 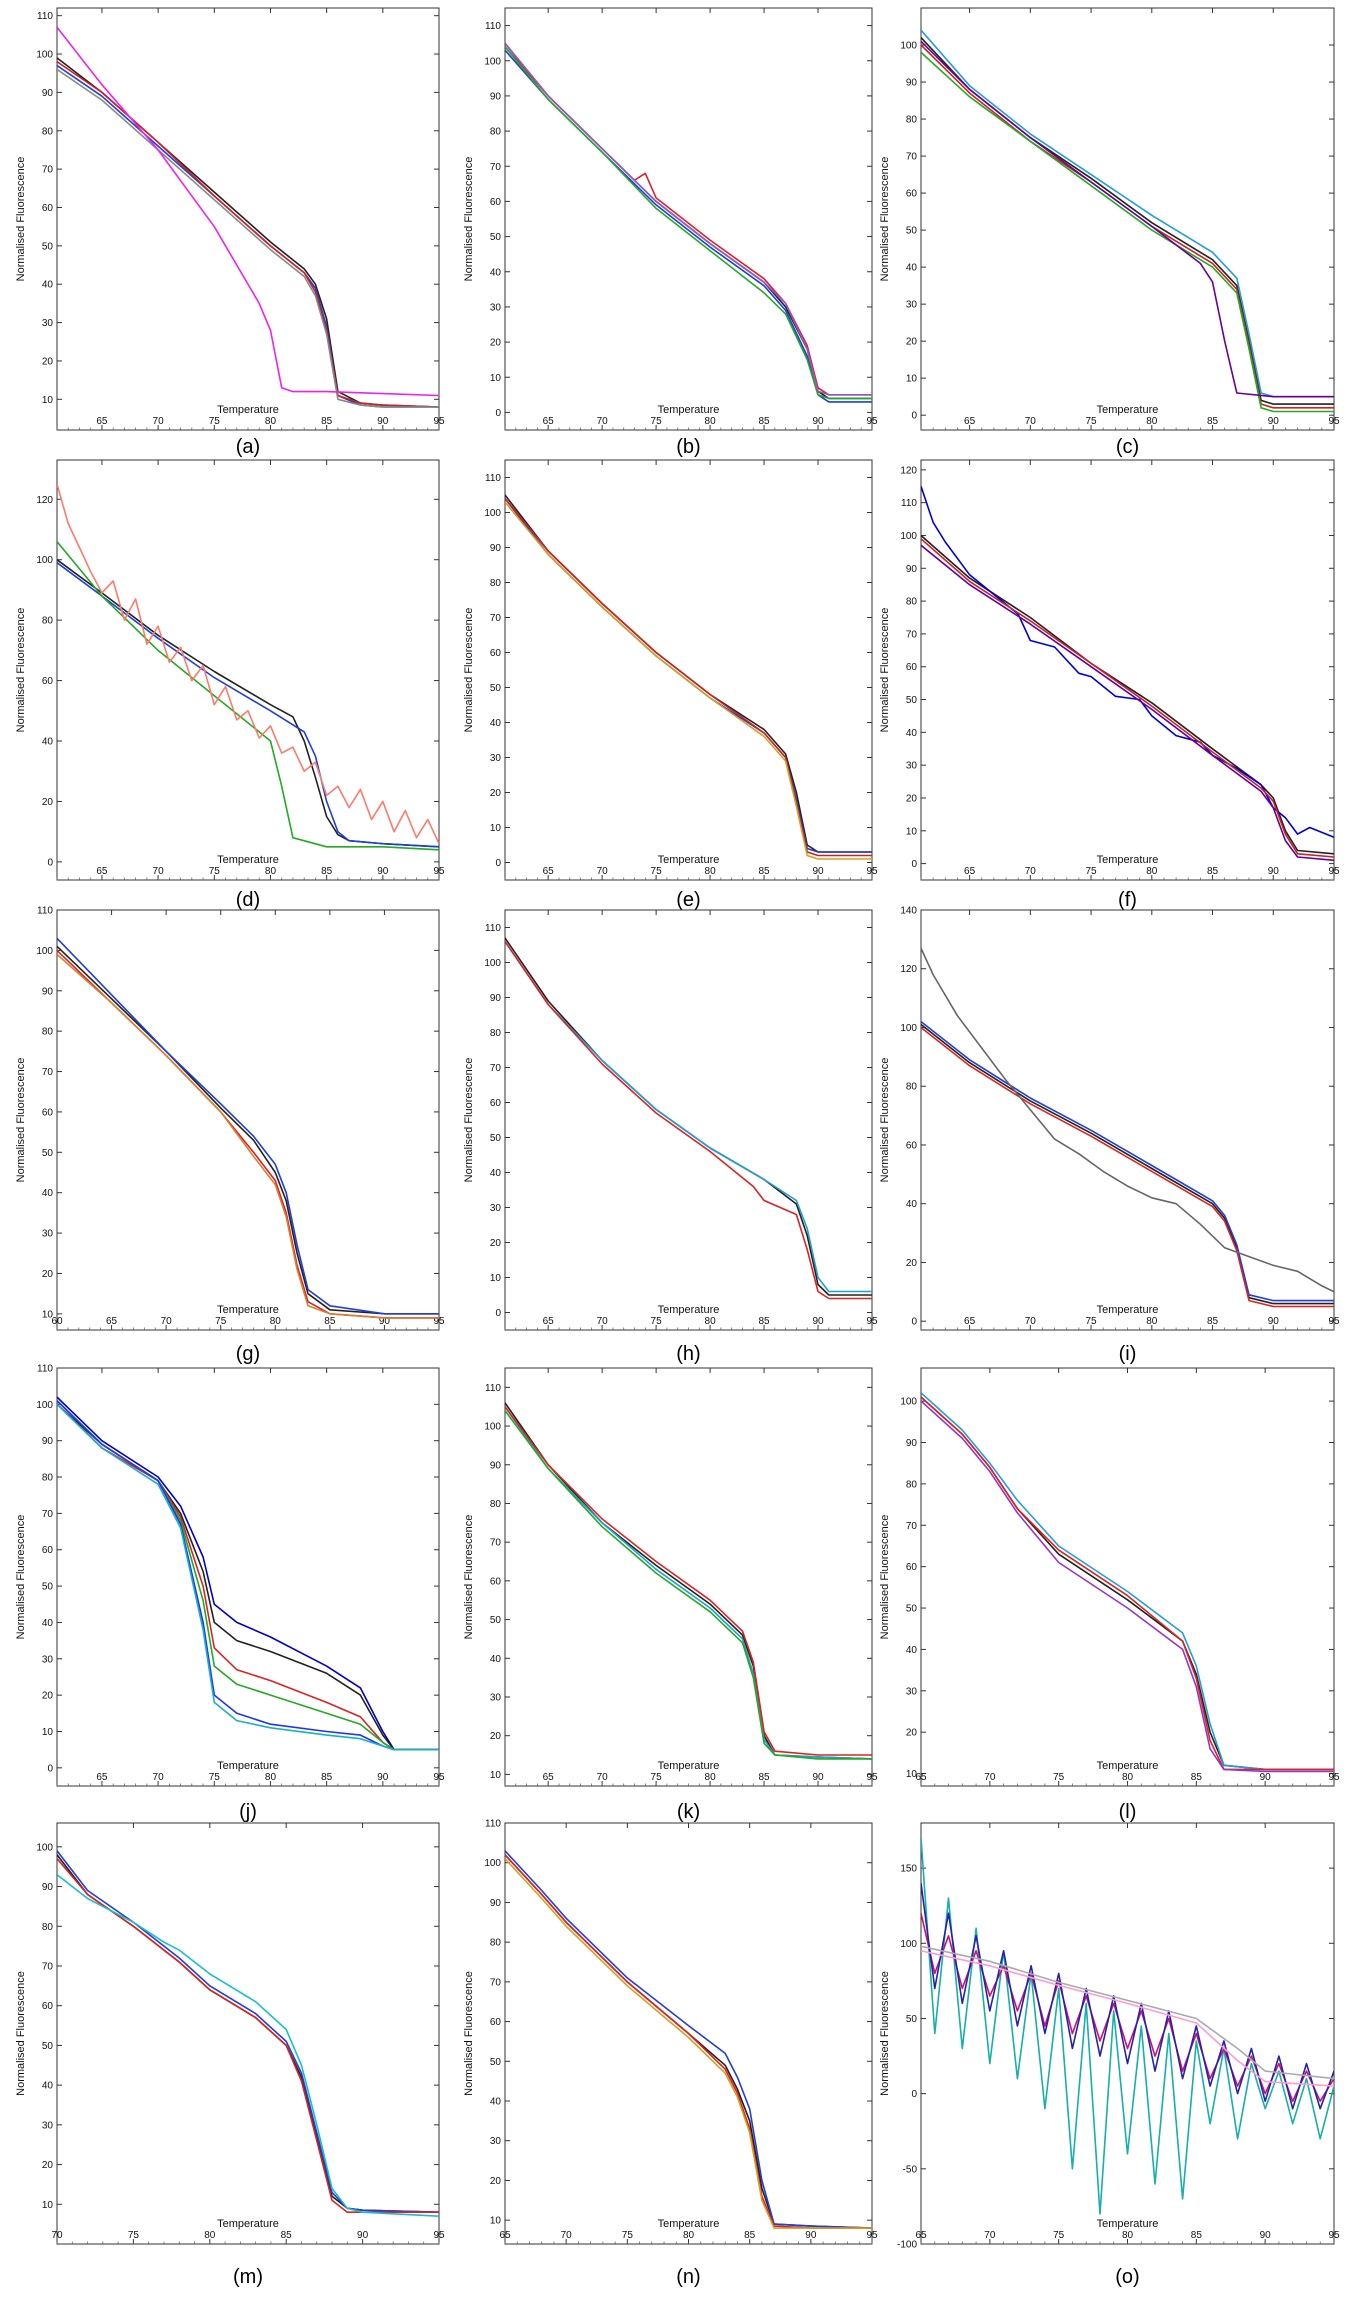 I want to click on panel-label: (e), so click(x=688, y=900).